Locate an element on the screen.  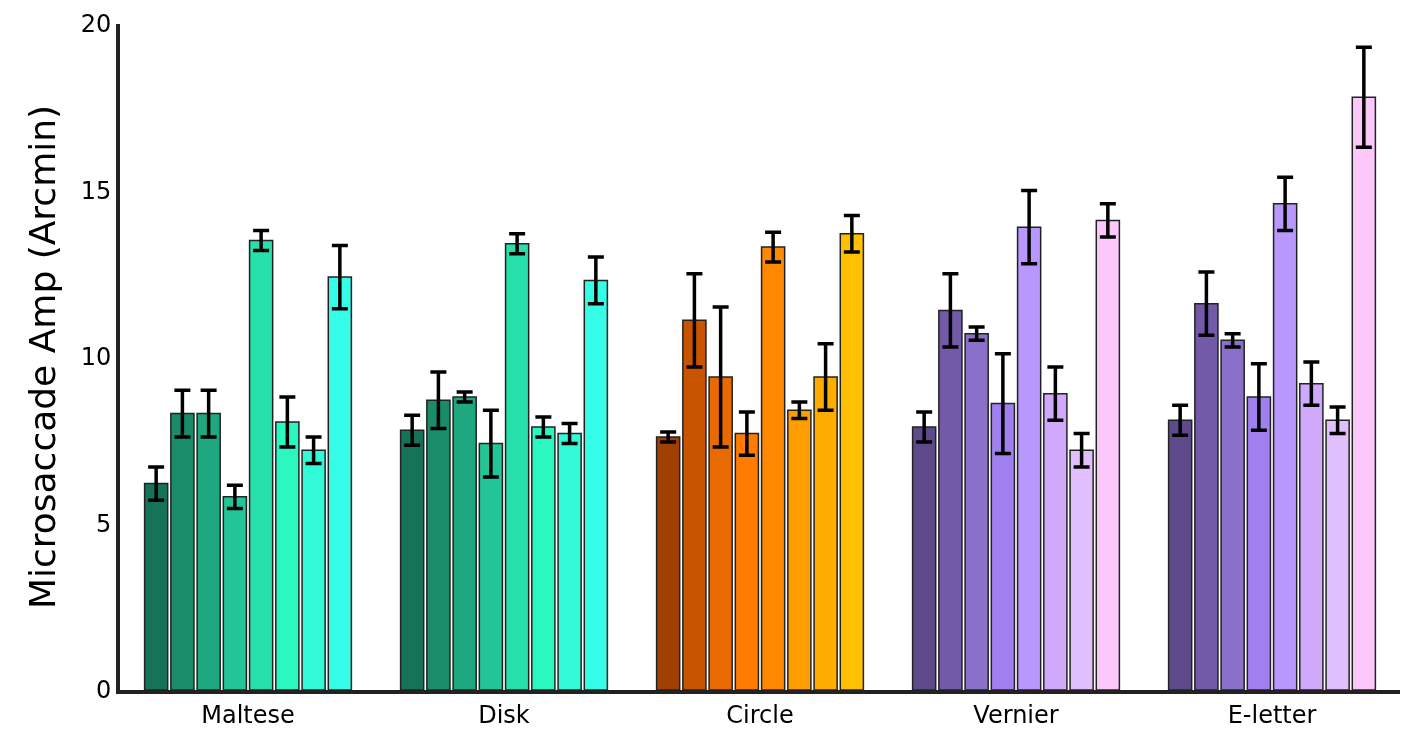
y-tick-label: 10 is located at coordinates (96, 357).